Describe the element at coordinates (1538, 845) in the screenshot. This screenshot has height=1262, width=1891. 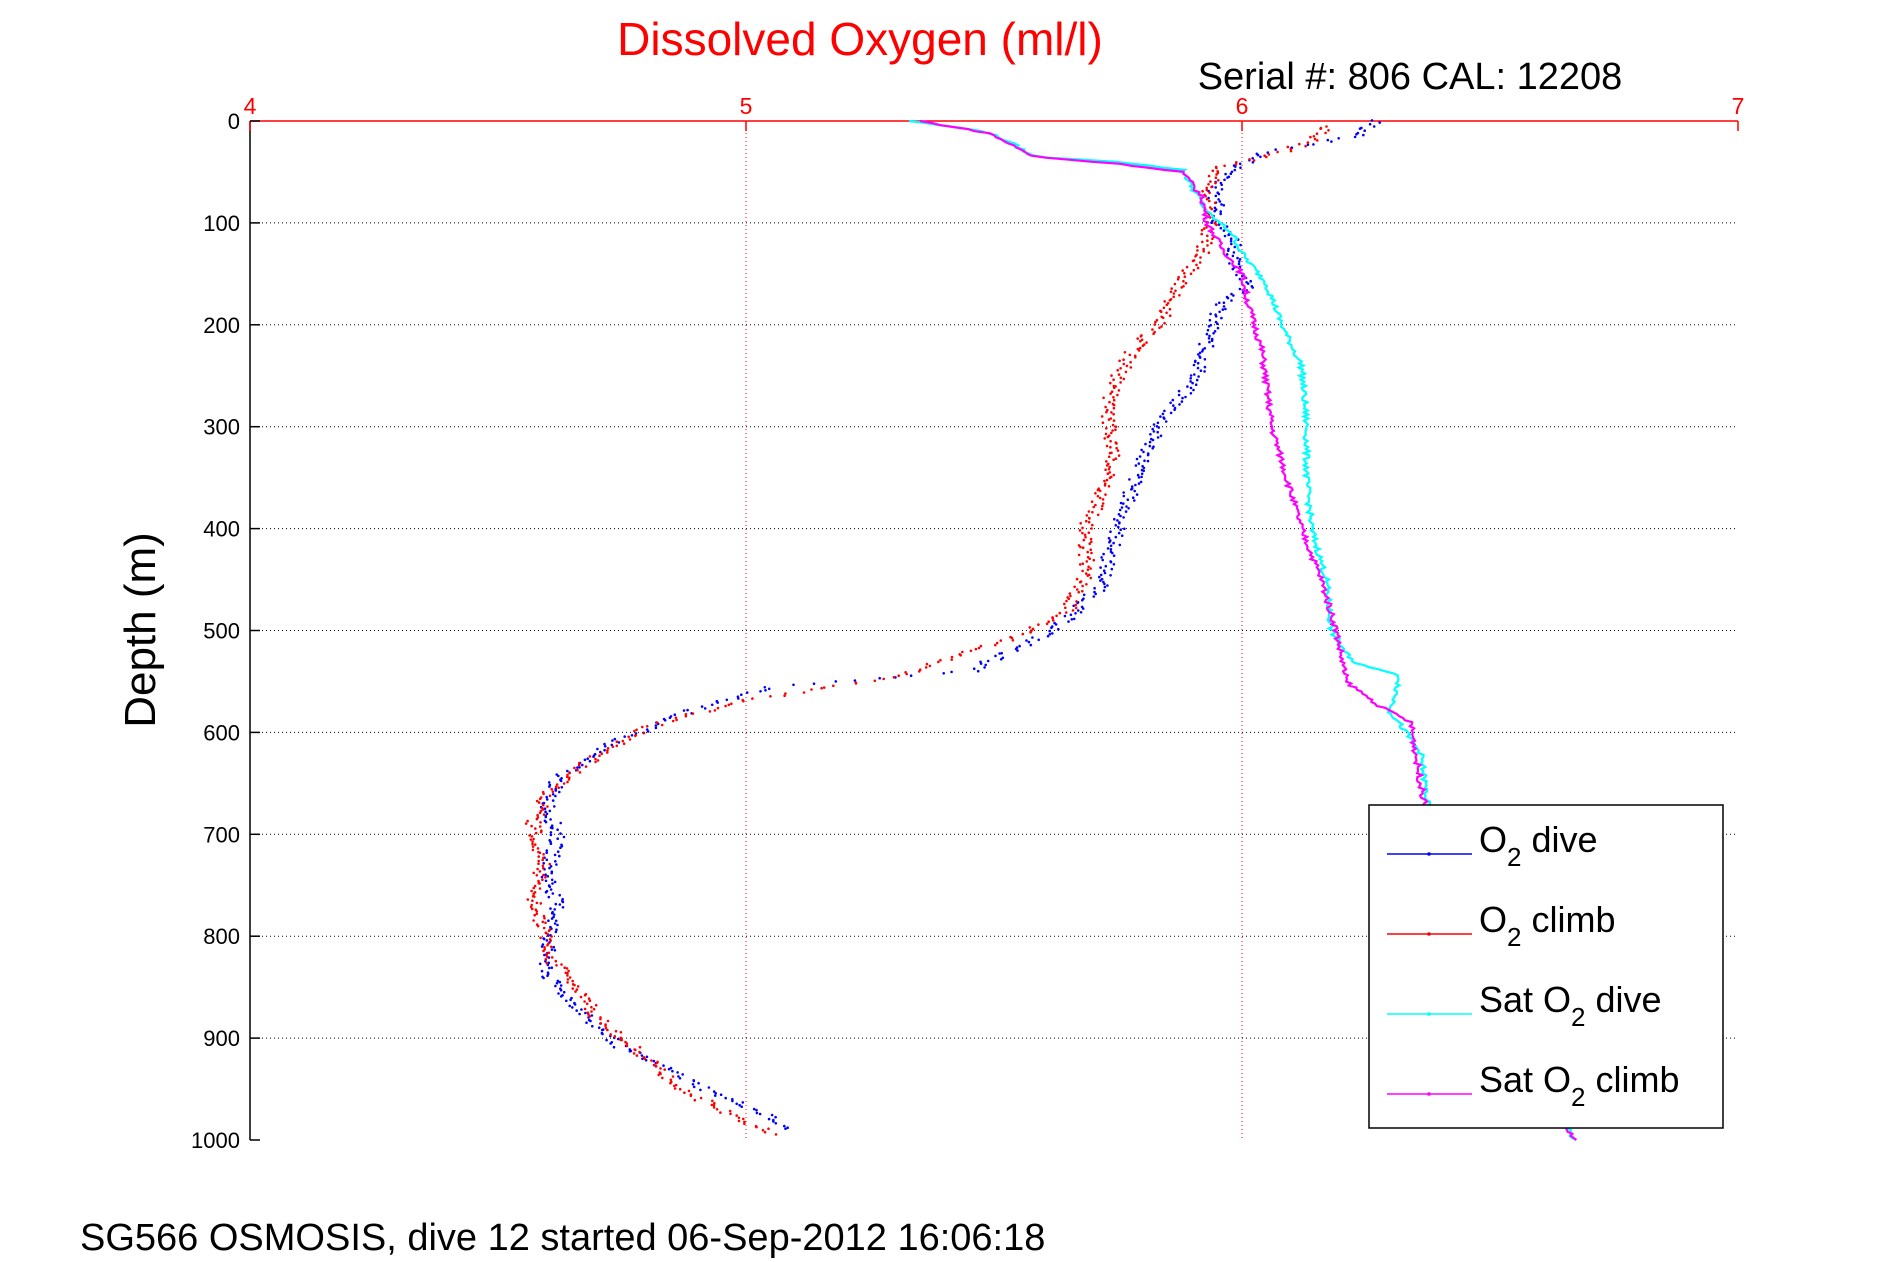
I see `legend-label: O2 dive` at that location.